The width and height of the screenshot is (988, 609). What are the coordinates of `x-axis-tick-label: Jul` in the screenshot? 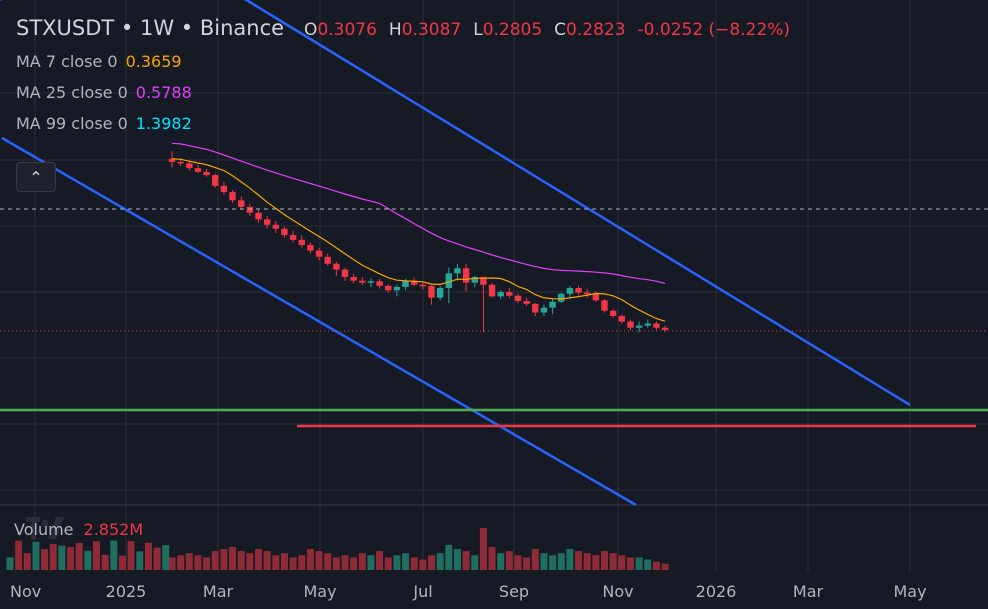 It's located at (422, 591).